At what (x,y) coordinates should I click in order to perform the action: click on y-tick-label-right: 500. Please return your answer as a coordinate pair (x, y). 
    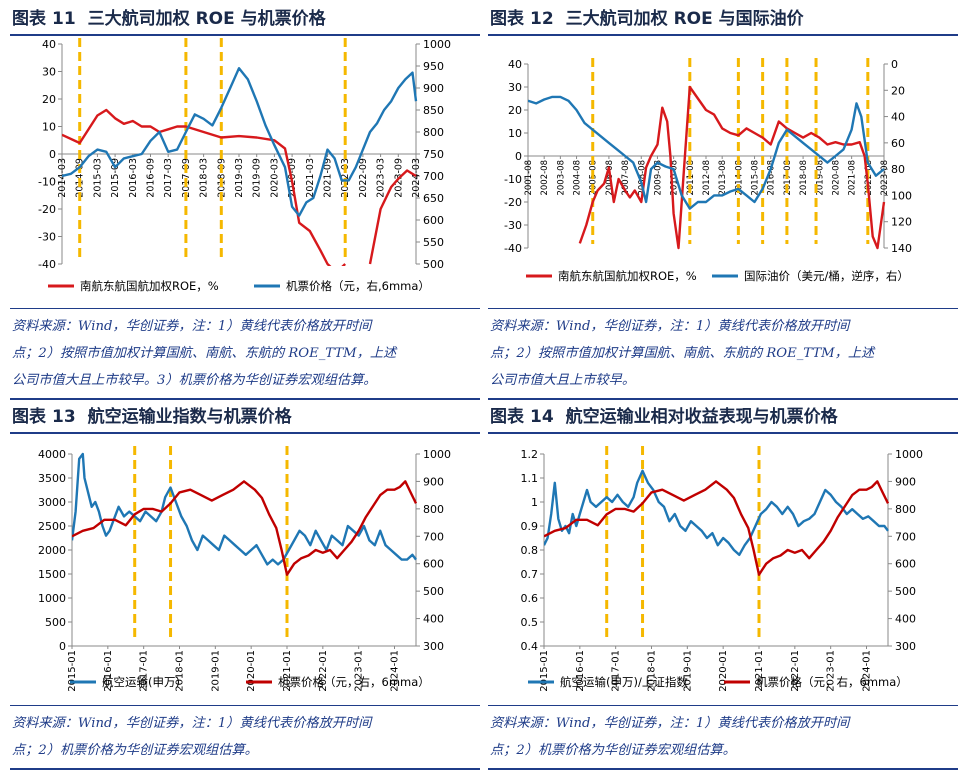
    Looking at the image, I should click on (905, 591).